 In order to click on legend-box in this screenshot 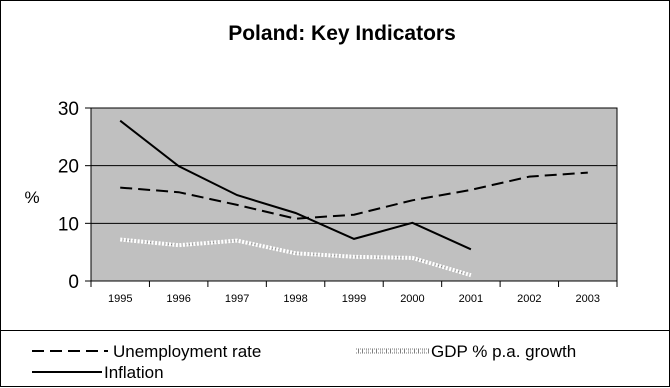, I will do `click(335, 358)`.